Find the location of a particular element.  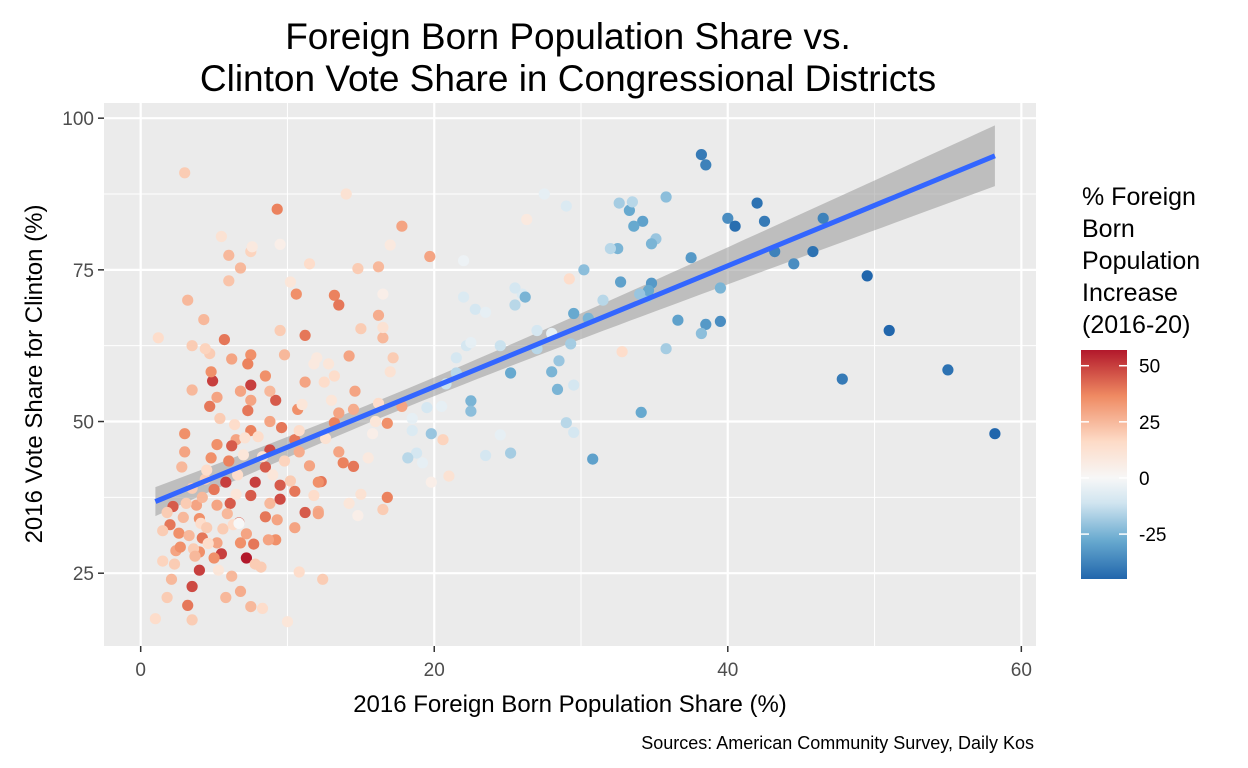

legend-tick-label: 25 is located at coordinates (1149, 423).